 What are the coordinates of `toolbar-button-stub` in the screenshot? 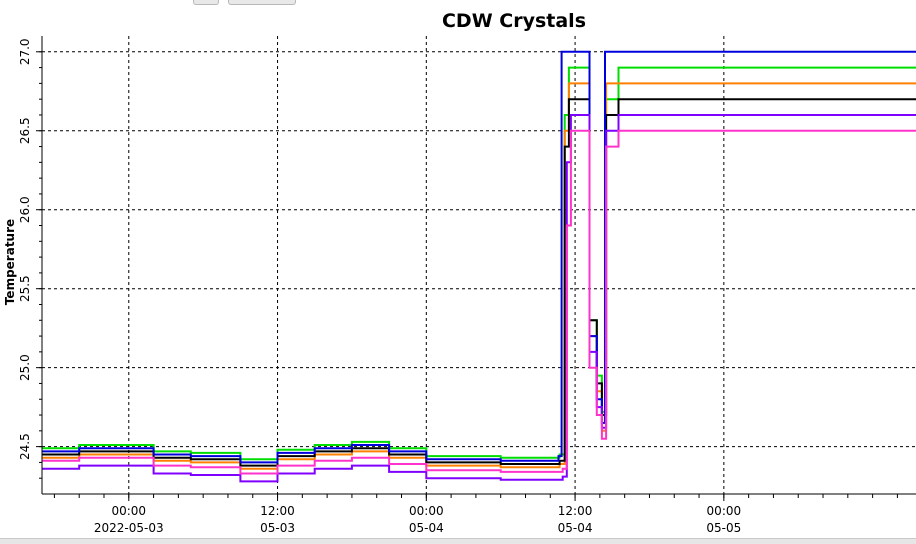 It's located at (206, 2).